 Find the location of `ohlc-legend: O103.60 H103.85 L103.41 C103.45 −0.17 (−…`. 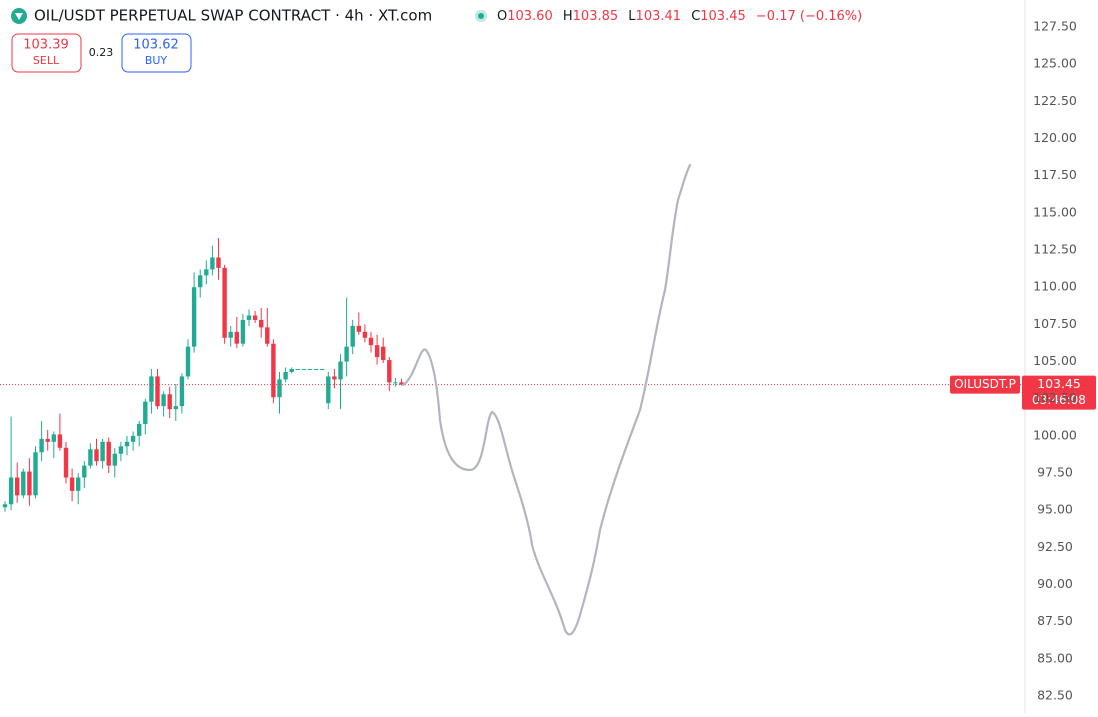

ohlc-legend: O103.60 H103.85 L103.41 C103.45 −0.17 (−… is located at coordinates (679, 16).